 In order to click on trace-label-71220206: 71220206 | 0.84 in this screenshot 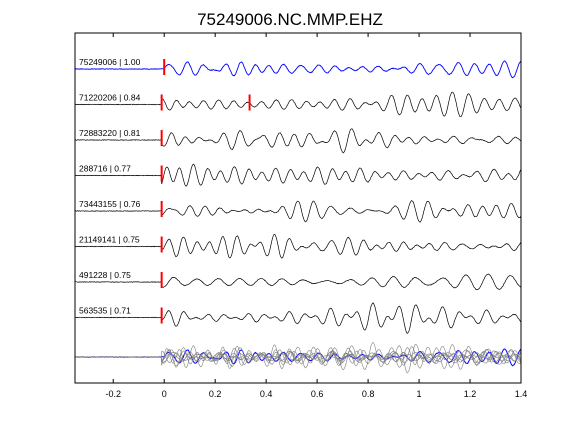, I will do `click(110, 98)`.